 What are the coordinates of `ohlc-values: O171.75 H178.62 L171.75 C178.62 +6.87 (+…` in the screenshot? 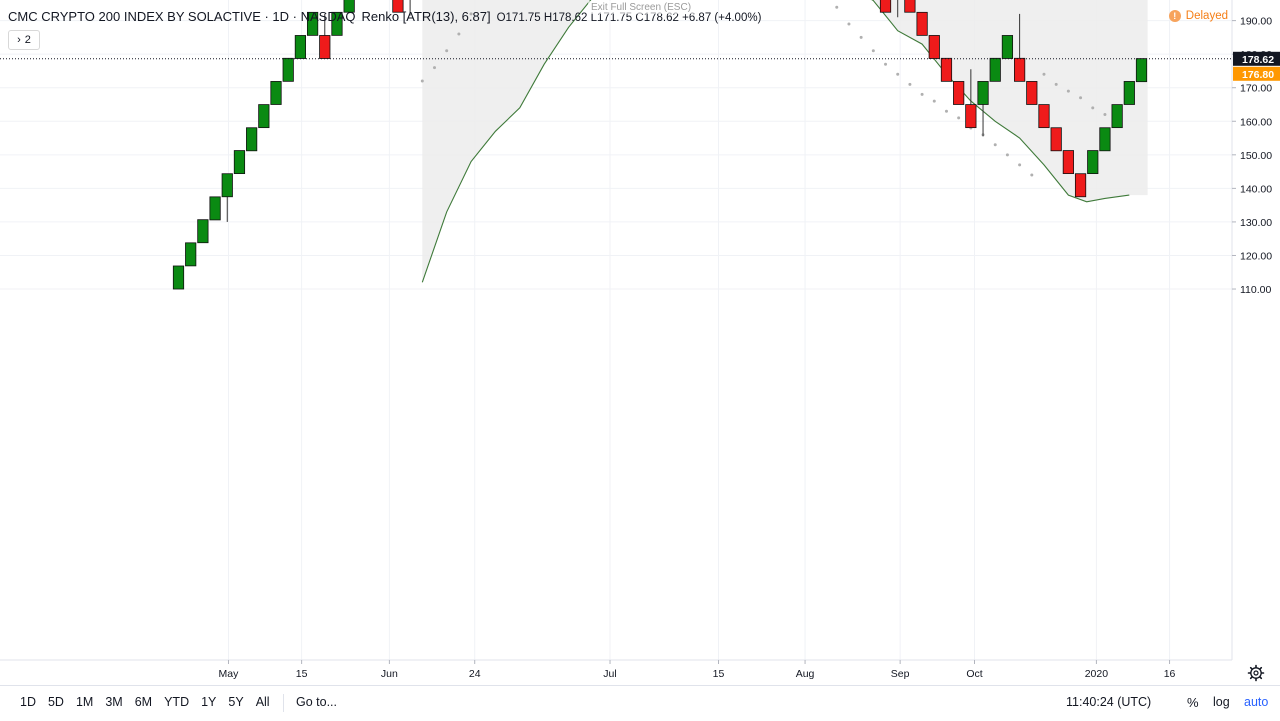 It's located at (629, 18).